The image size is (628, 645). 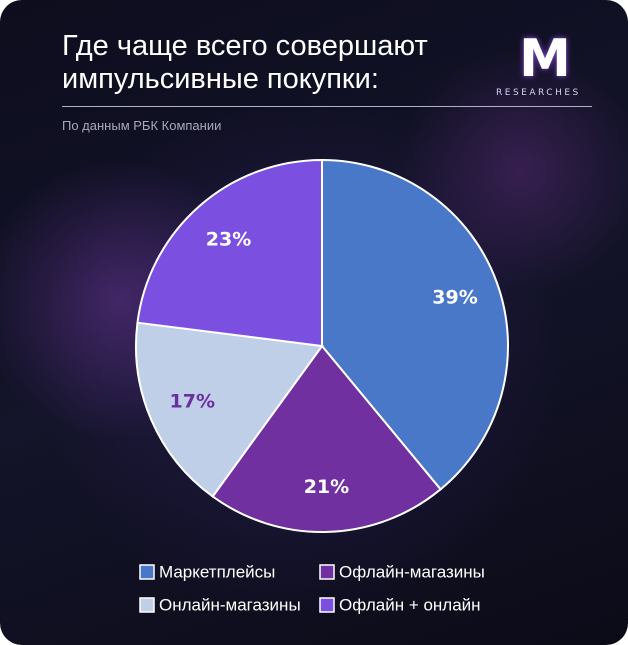 What do you see at coordinates (412, 571) in the screenshot?
I see `legend-label: Офлайн-магазины` at bounding box center [412, 571].